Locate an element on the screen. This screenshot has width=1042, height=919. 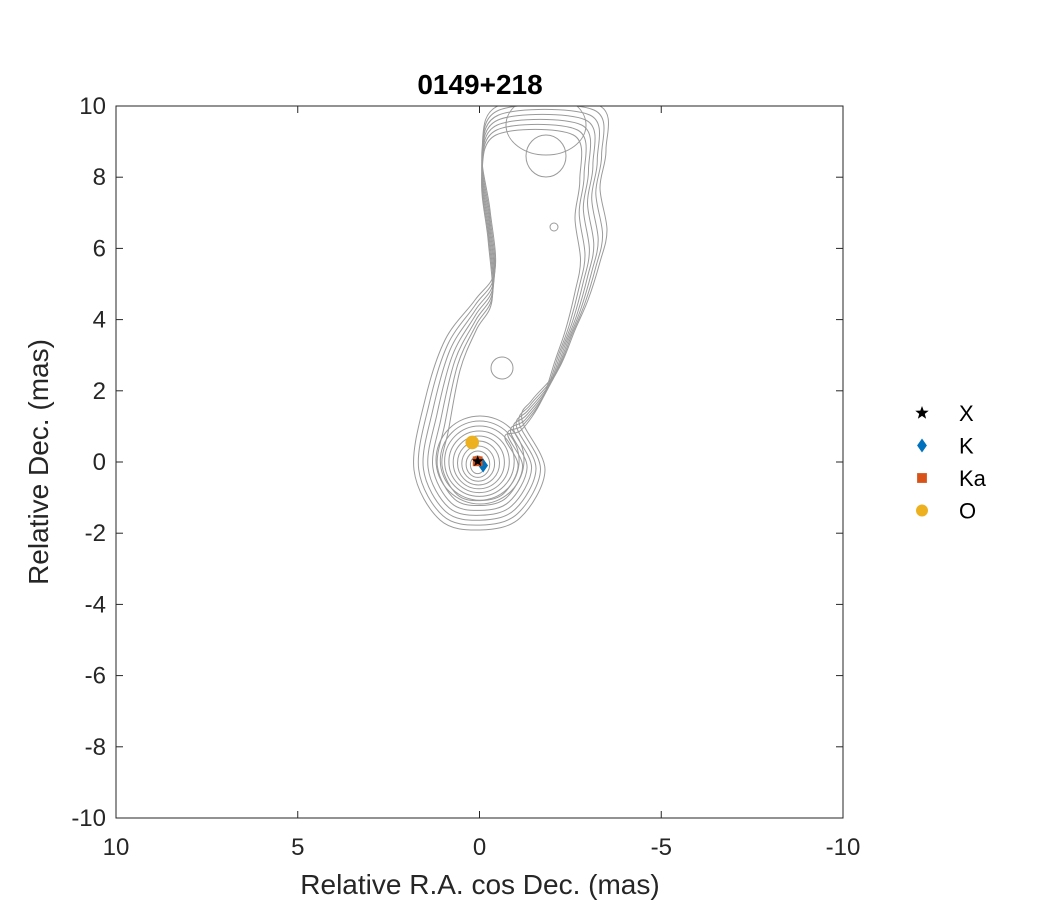
legend-marker-k is located at coordinates (922, 445).